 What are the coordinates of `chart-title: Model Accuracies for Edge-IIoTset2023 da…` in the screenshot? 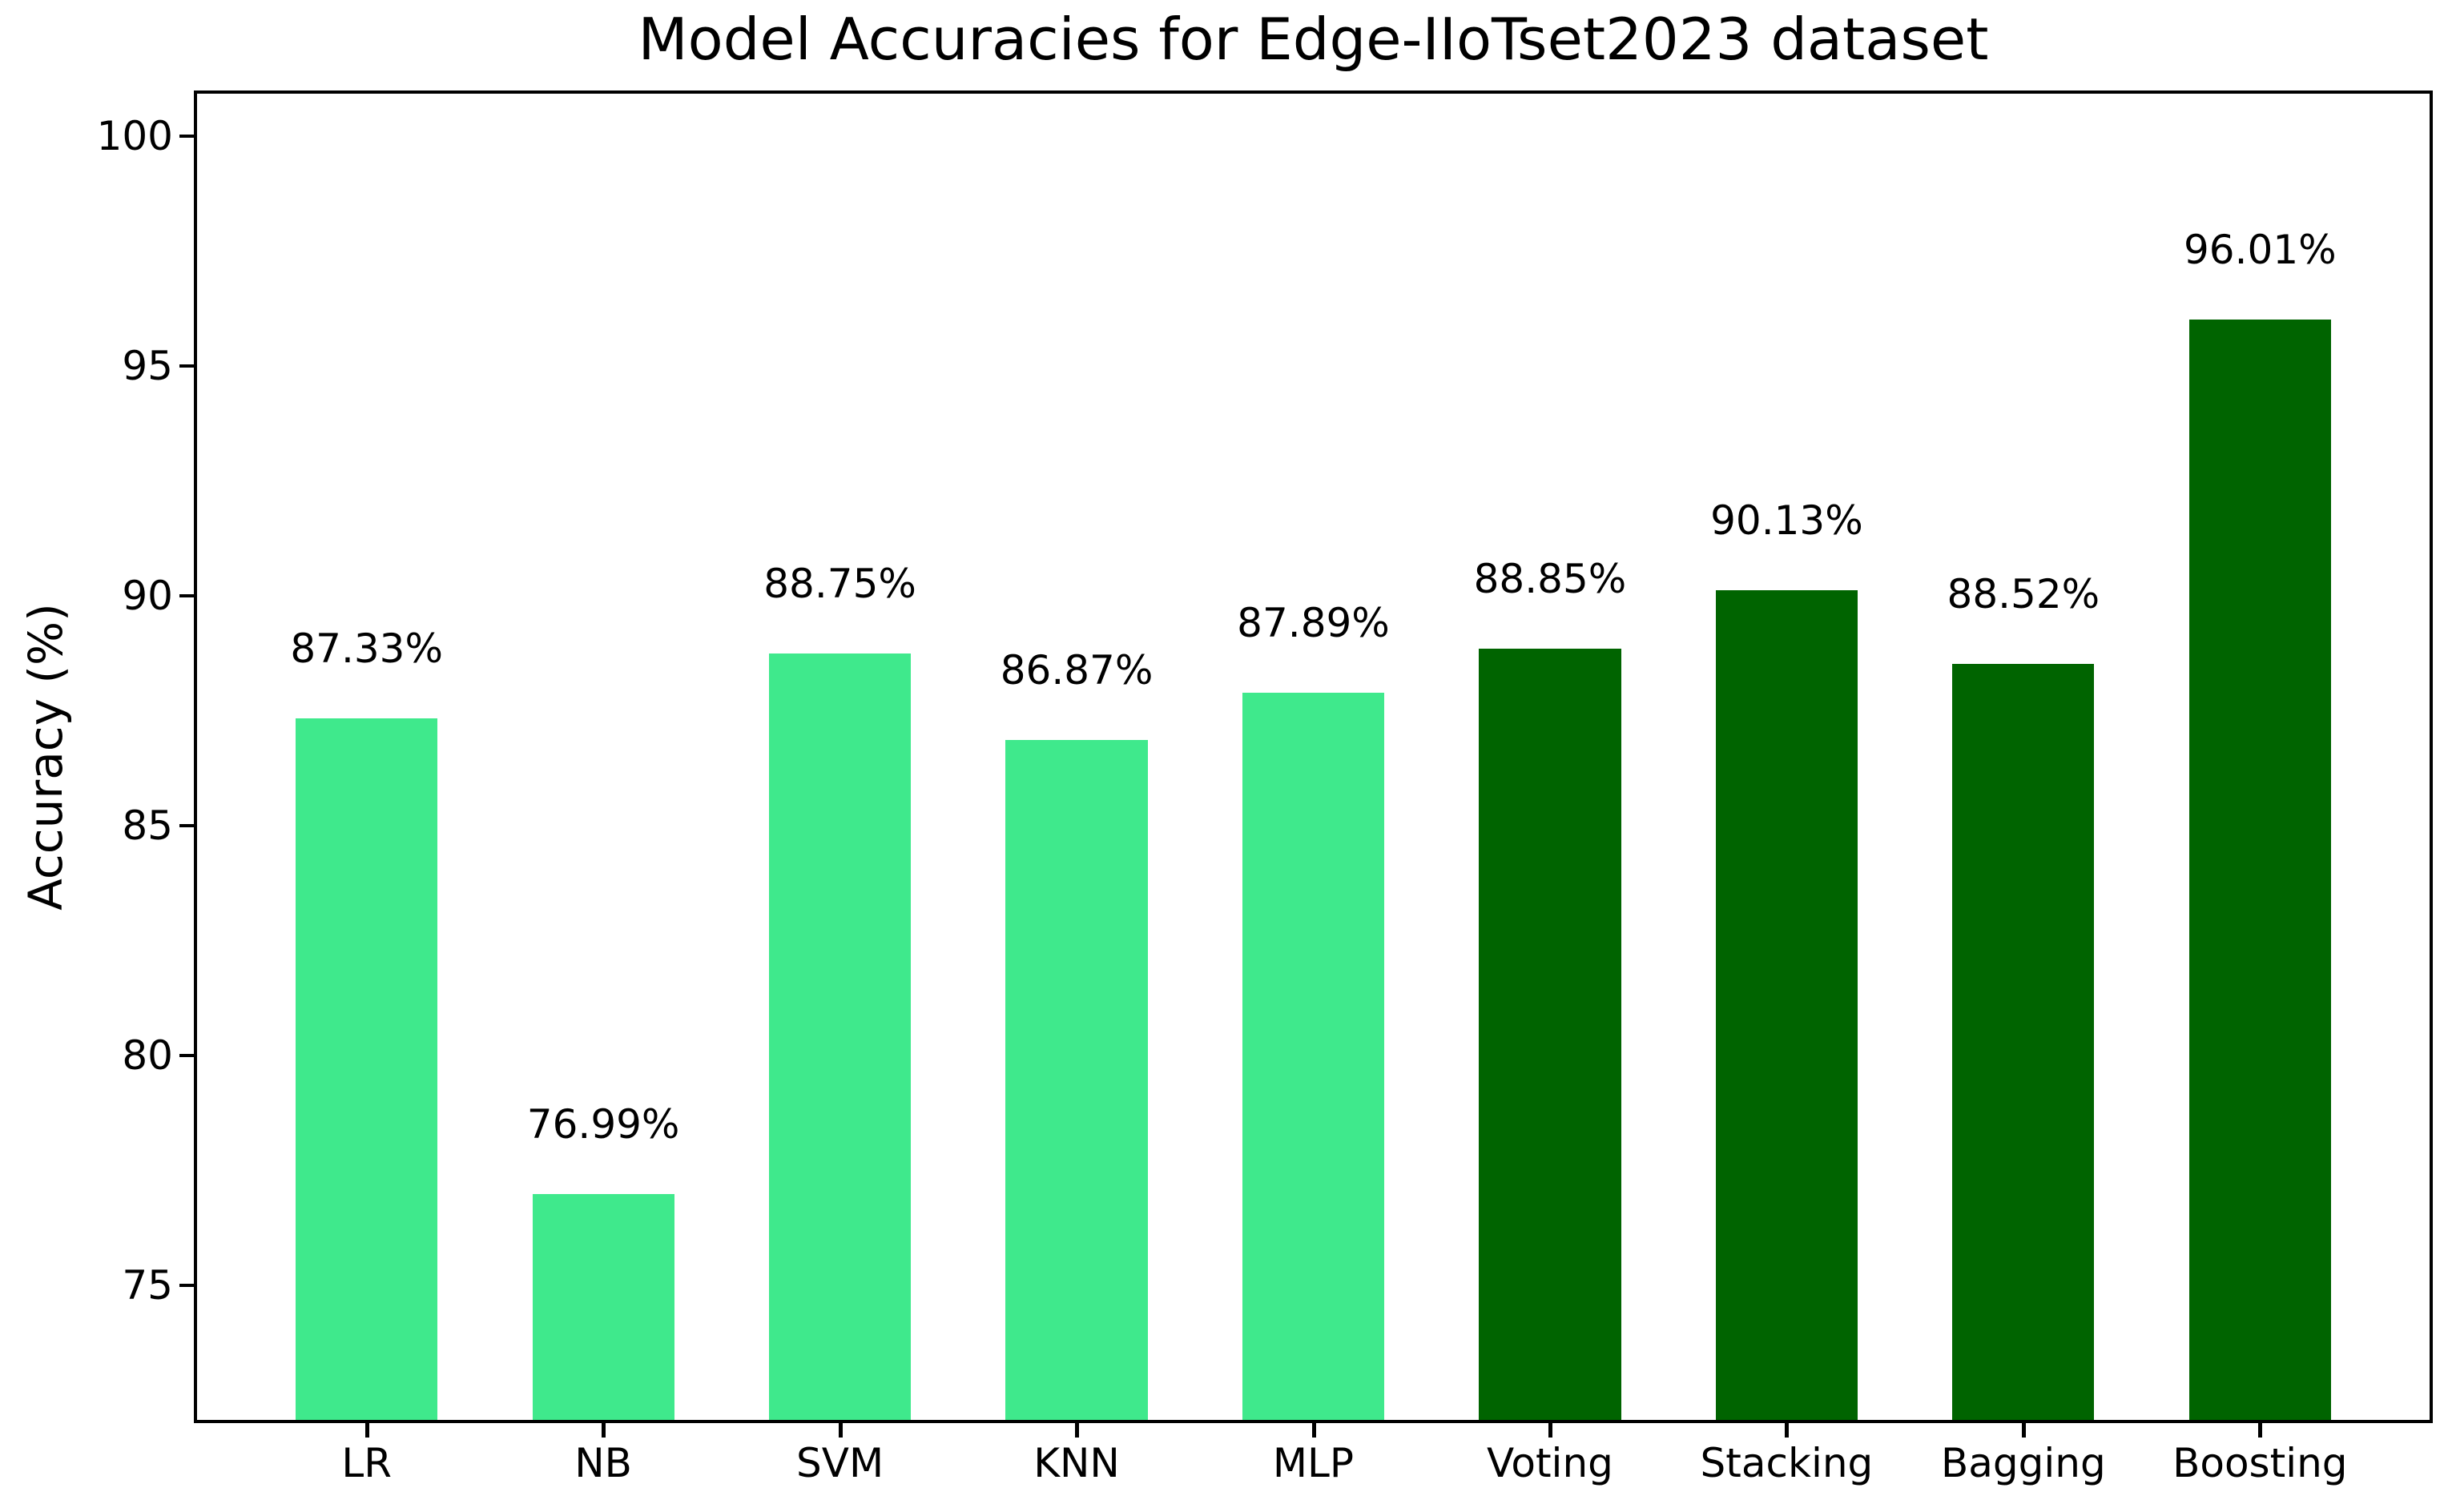 It's located at (1313, 39).